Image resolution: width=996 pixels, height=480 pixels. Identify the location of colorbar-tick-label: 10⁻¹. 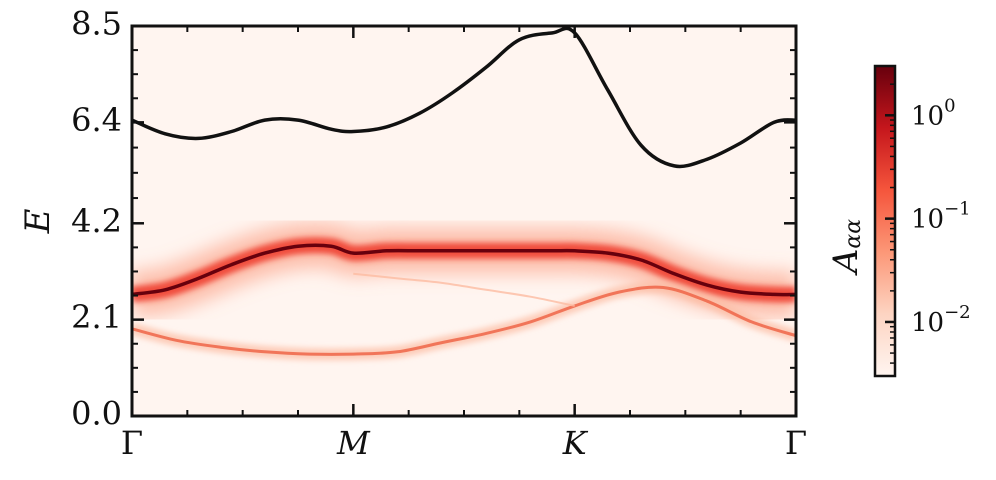
(941, 217).